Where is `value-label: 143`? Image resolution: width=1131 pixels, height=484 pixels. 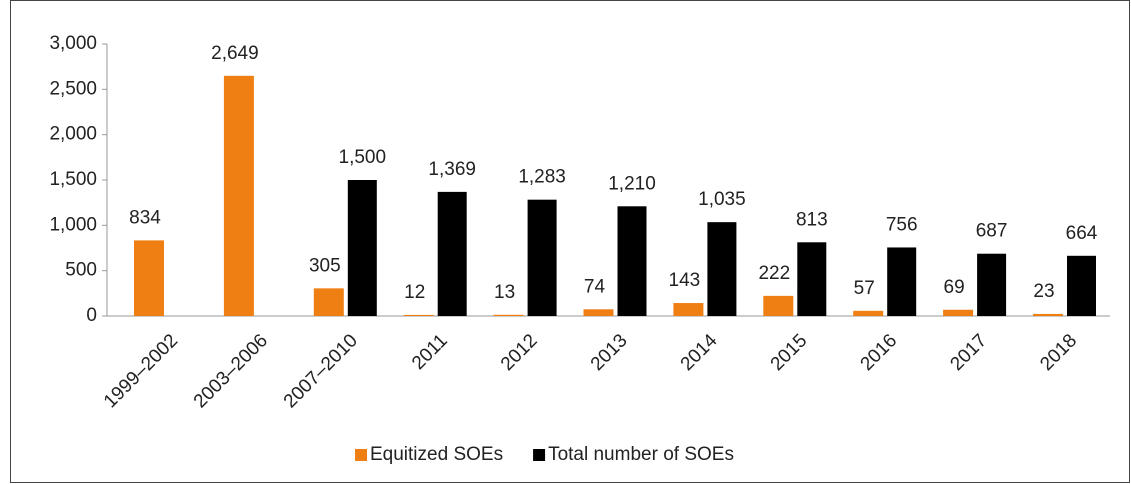 value-label: 143 is located at coordinates (685, 280).